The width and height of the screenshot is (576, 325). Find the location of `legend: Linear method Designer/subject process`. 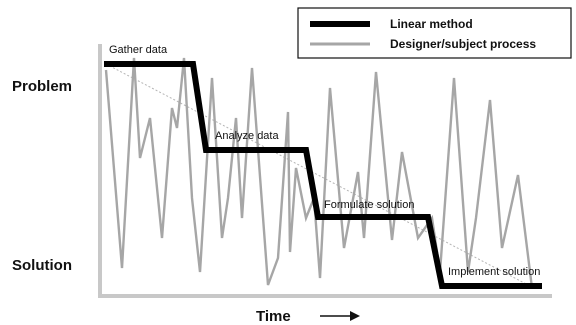

legend: Linear method Designer/subject process is located at coordinates (434, 33).